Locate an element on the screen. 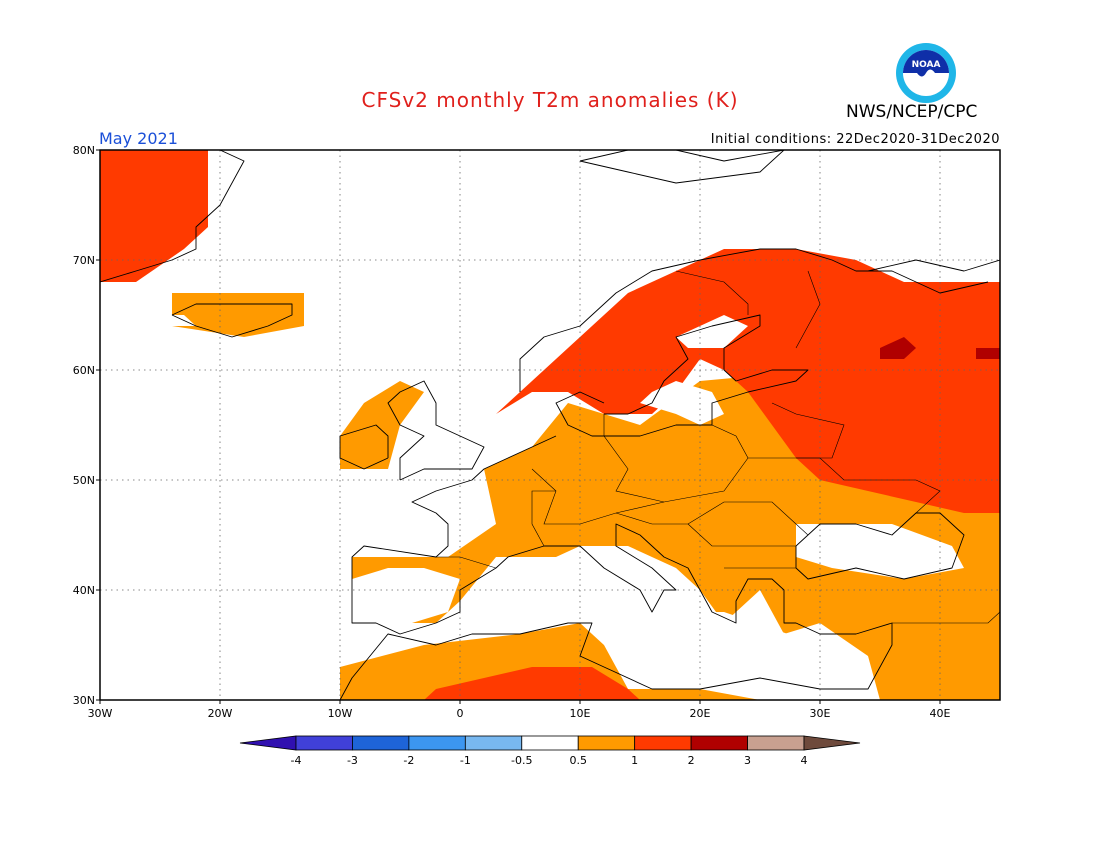 This screenshot has width=1100, height=850. colorbar-tick-label: -0.5 is located at coordinates (521, 760).